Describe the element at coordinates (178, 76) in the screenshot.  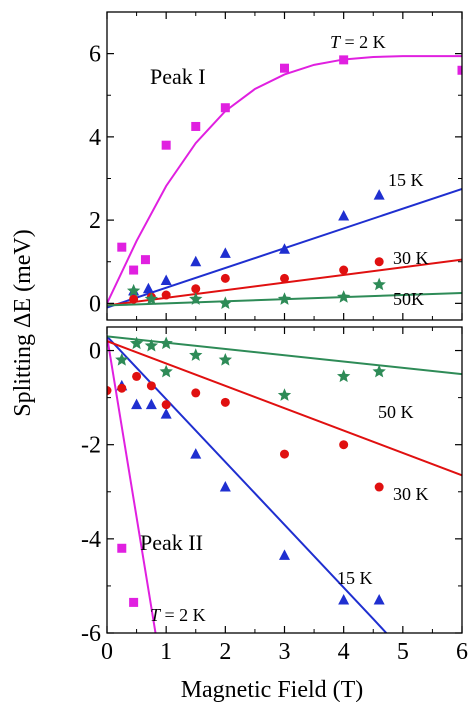
I see `panel-annotation: Peak I` at that location.